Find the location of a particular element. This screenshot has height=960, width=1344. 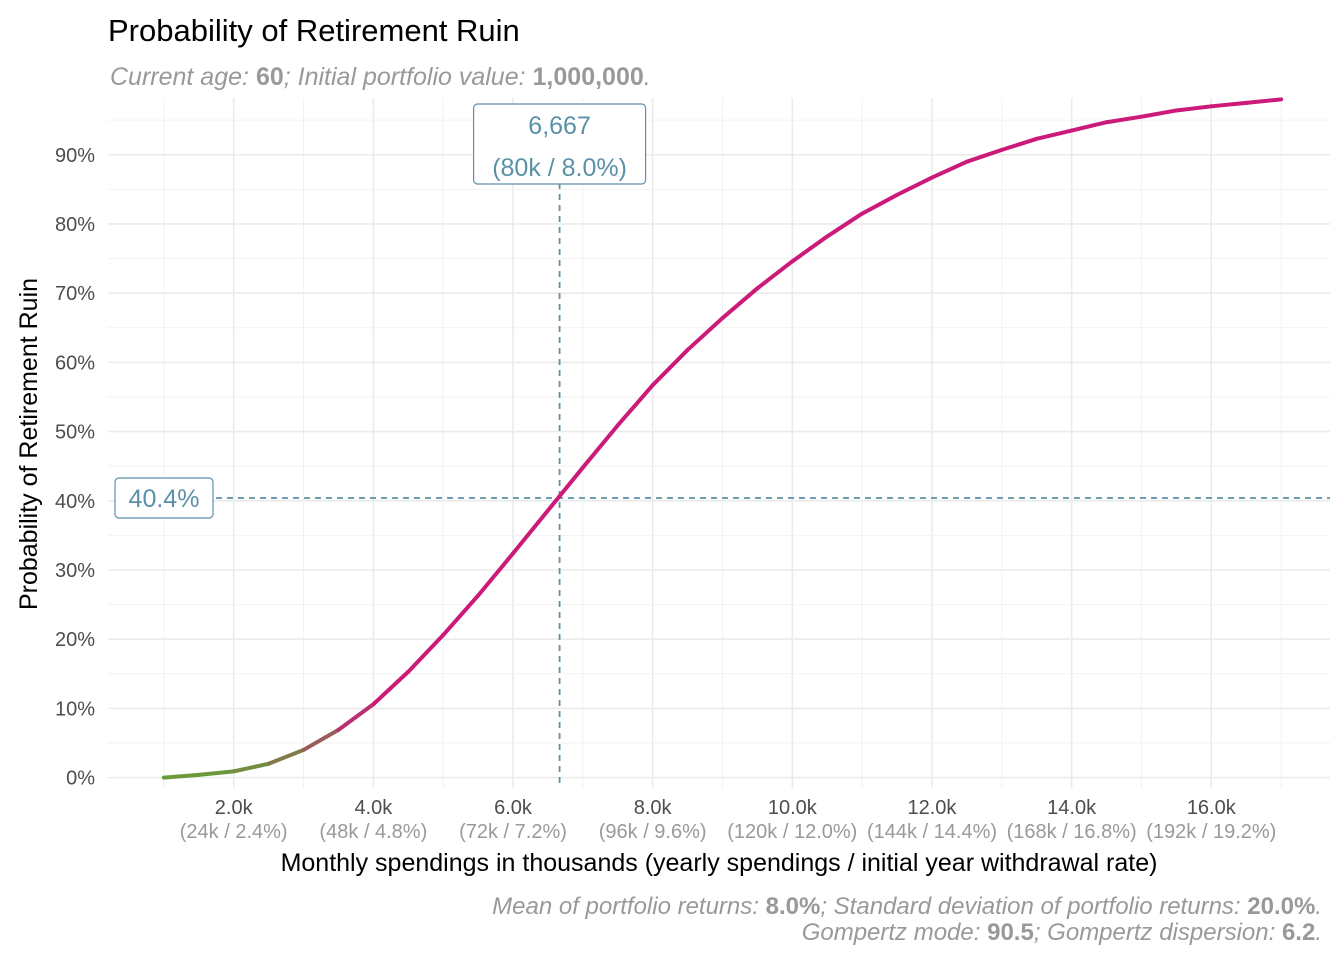

y-tick-label: 40% is located at coordinates (75, 502).